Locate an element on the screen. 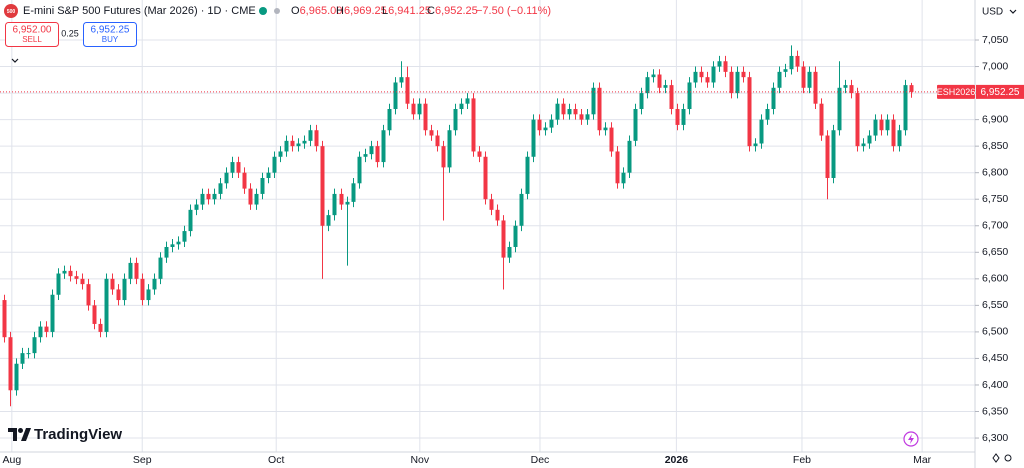 This screenshot has width=1024, height=468. ohlc-item: C6,952.25 is located at coordinates (452, 11).